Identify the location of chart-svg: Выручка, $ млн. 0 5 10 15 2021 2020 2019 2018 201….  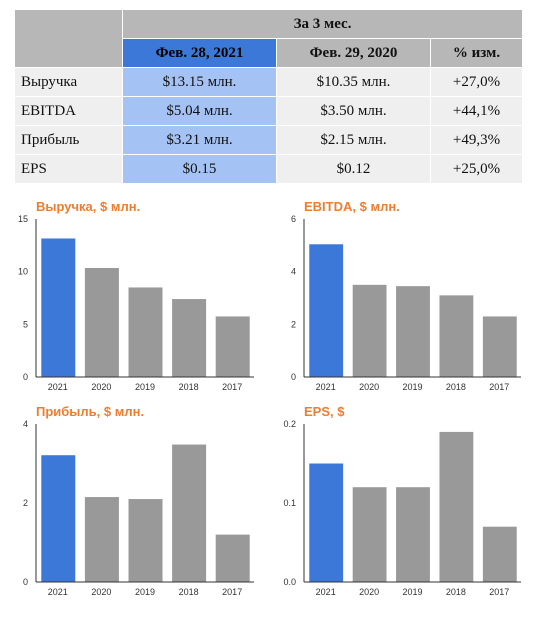
(136, 295).